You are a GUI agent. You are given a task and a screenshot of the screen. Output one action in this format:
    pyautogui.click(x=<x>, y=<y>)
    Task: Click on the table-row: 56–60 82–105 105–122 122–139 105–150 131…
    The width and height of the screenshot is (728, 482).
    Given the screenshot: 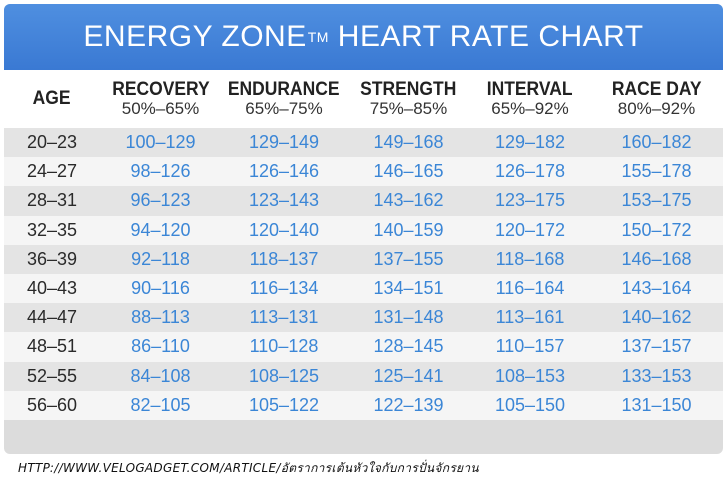 What is the action you would take?
    pyautogui.click(x=363, y=405)
    